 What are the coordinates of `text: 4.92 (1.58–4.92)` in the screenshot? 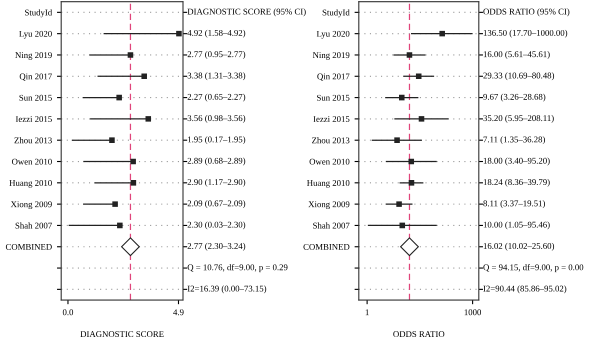 It's located at (216, 34).